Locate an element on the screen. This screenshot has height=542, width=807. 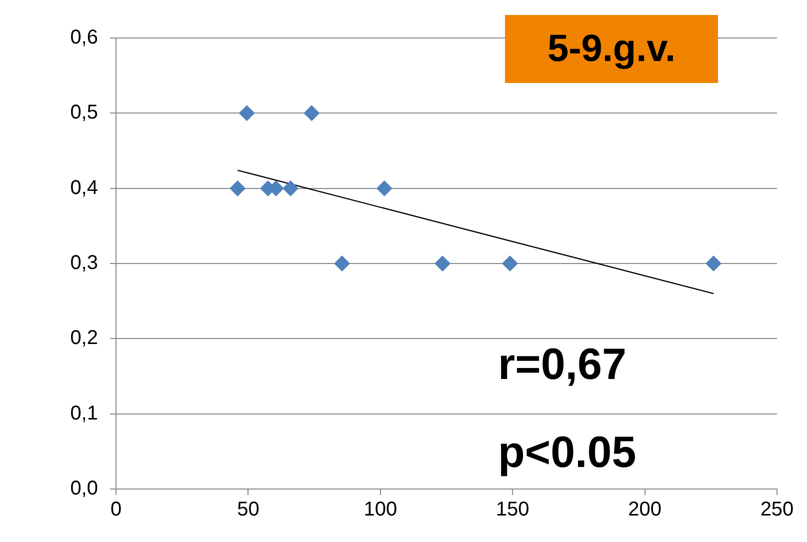
x-tick-label: 0 is located at coordinates (116, 509).